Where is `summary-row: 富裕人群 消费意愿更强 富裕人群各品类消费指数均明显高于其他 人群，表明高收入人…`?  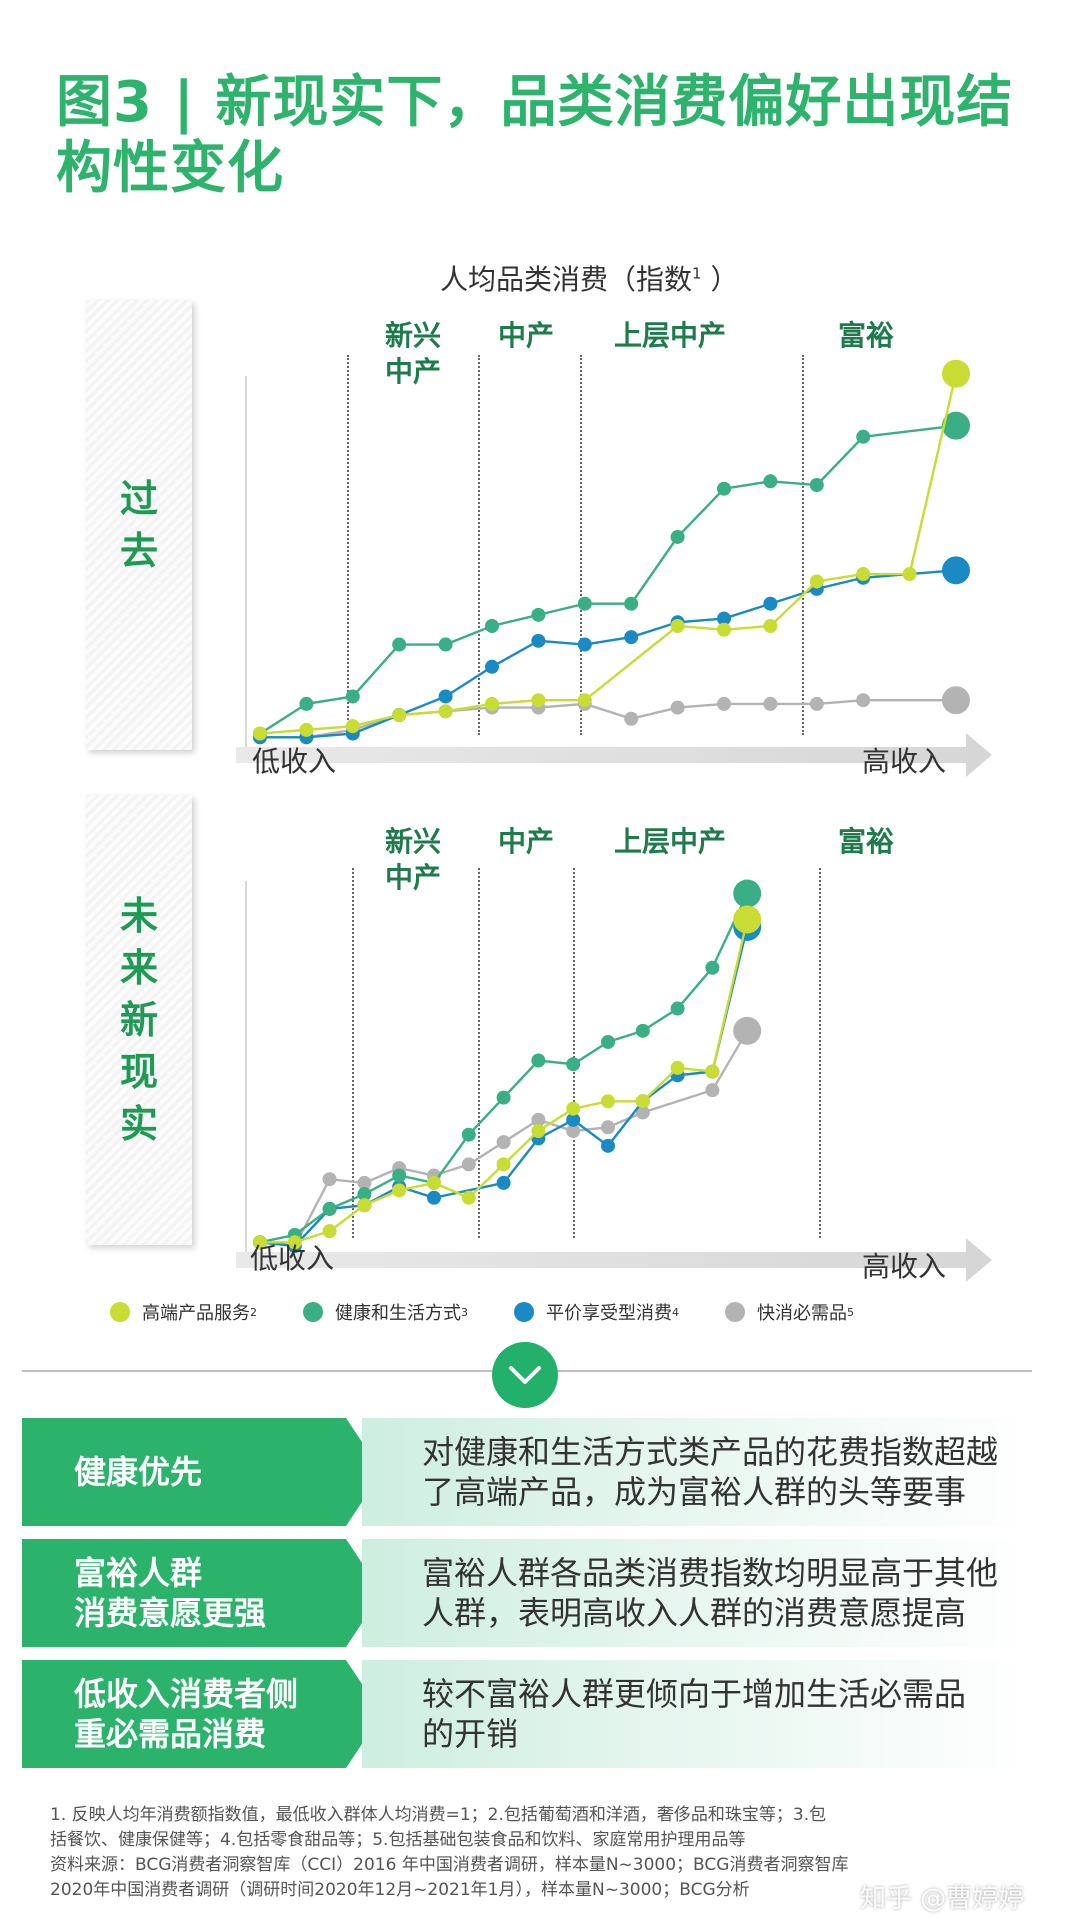
summary-row: 富裕人群 消费意愿更强 富裕人群各品类消费指数均明显高于其他 人群，表明高收入人… is located at coordinates (527, 1593).